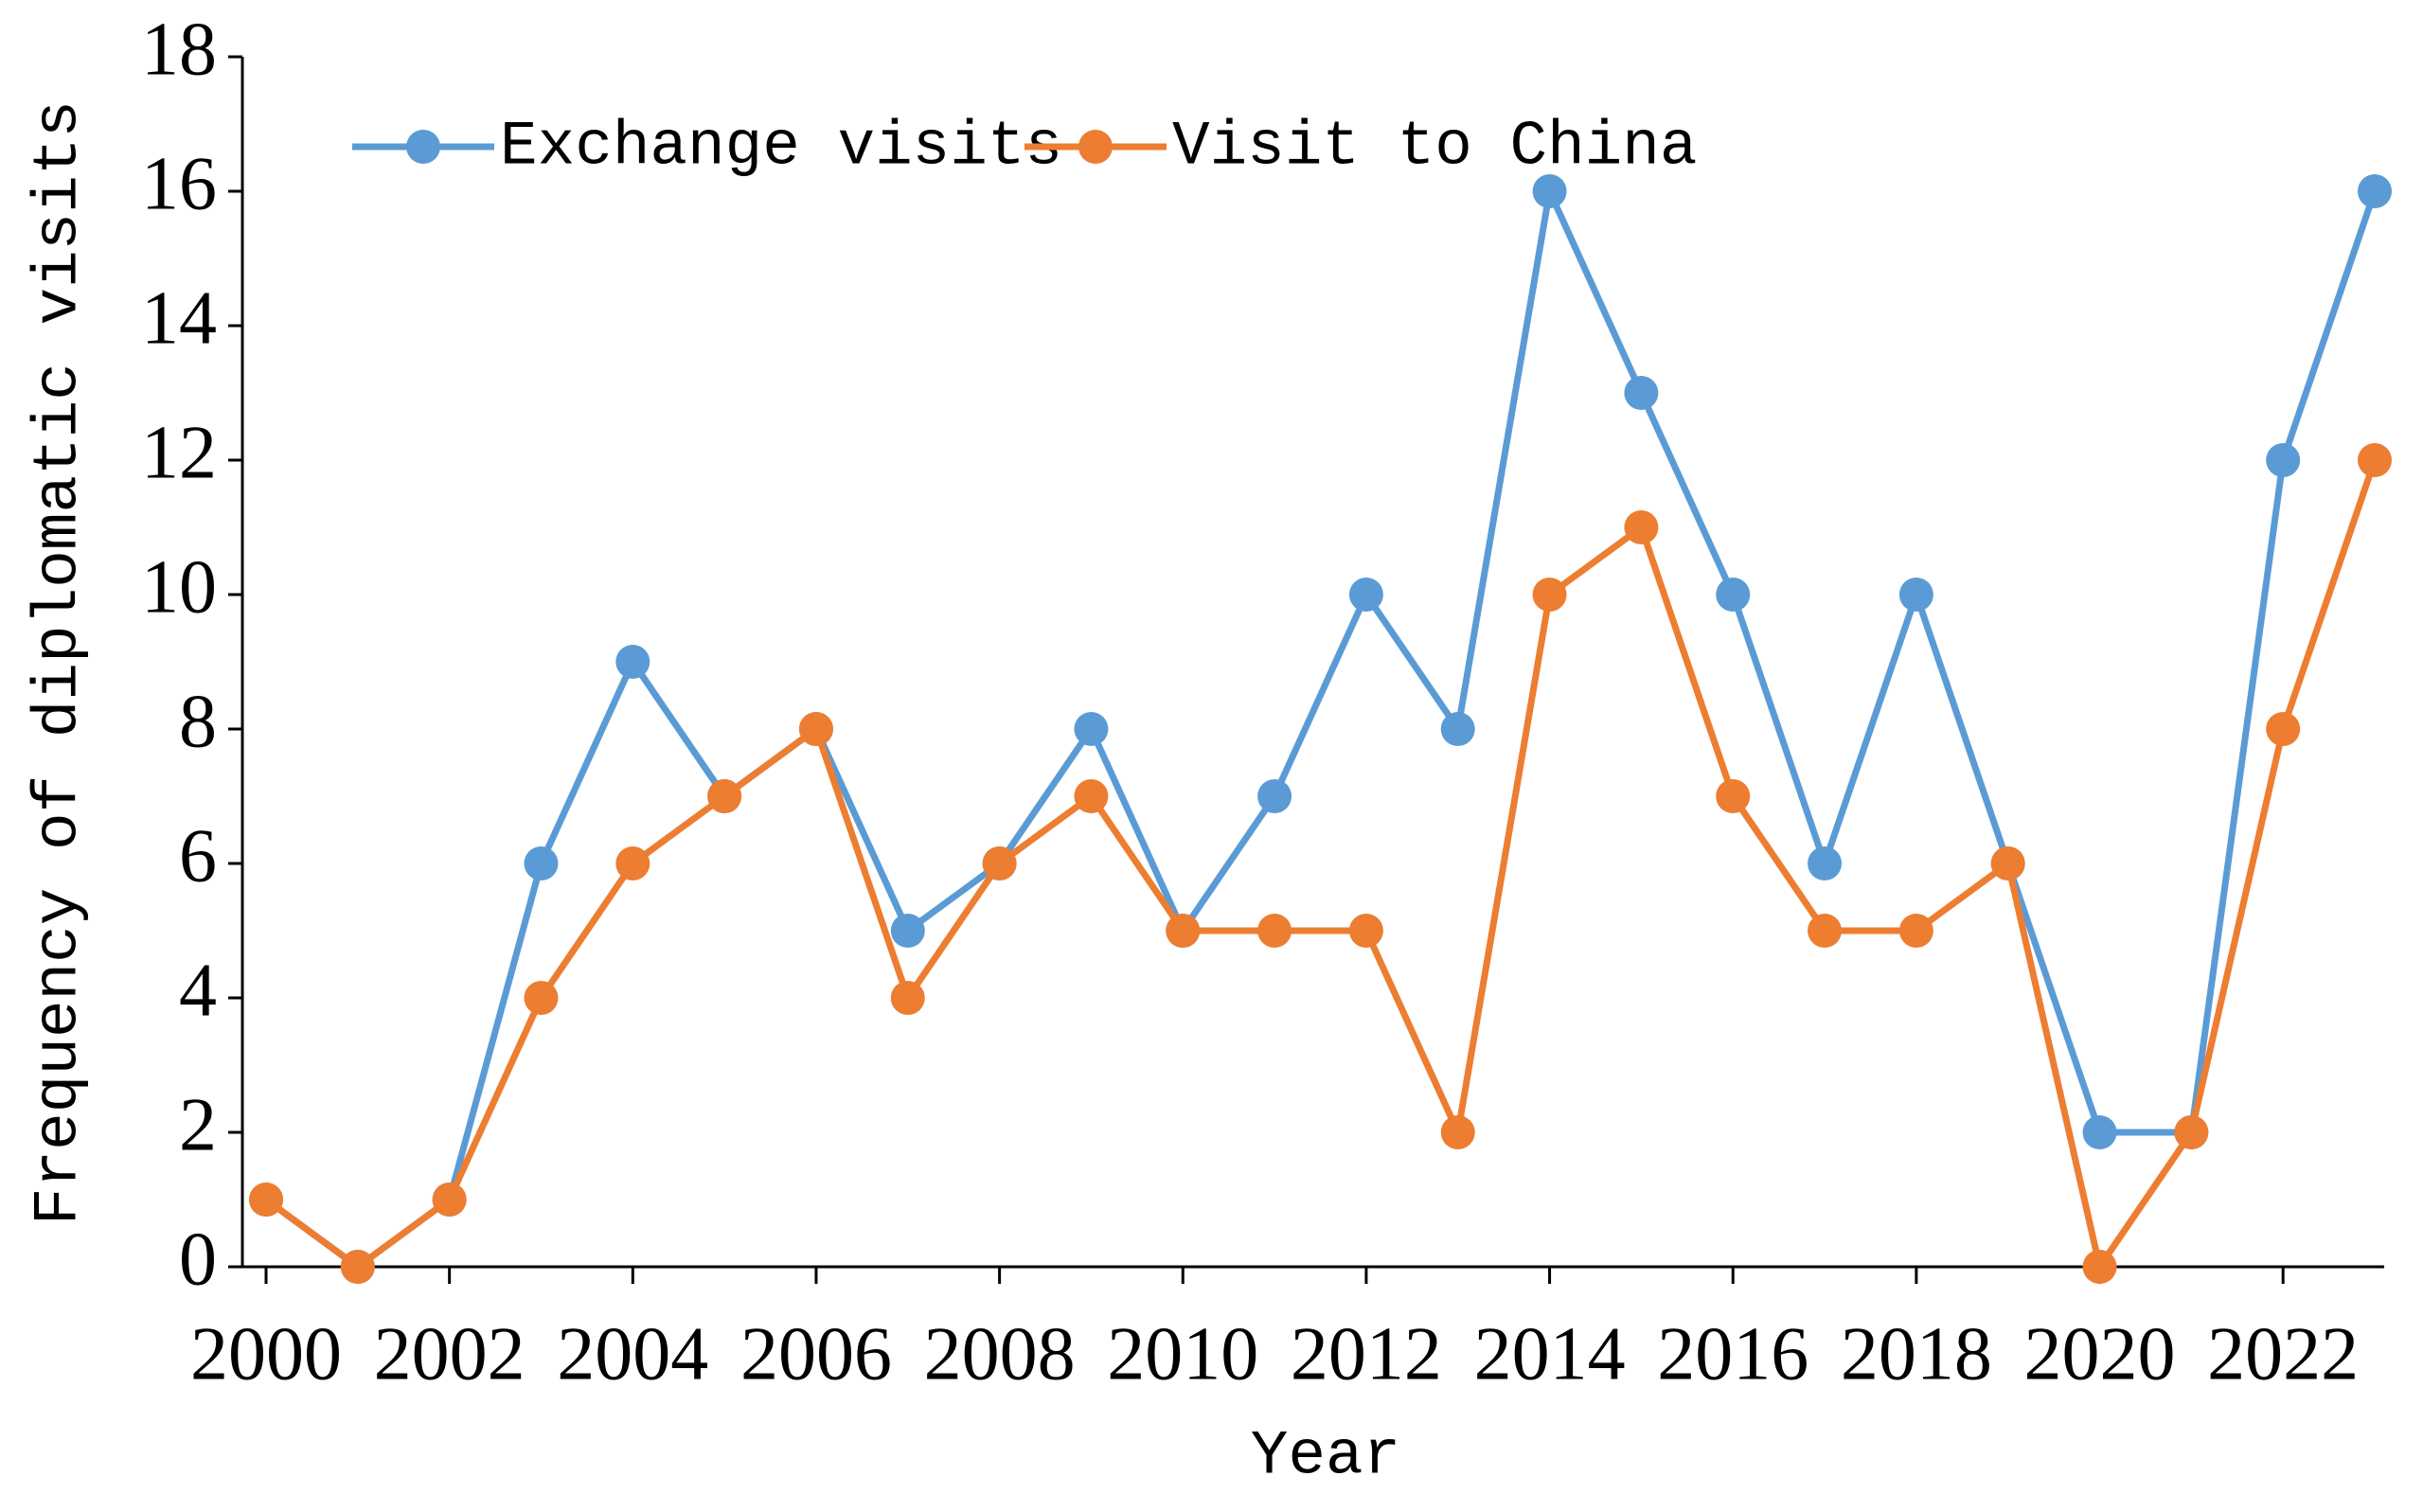  I want to click on x-tick-label: 2006, so click(816, 1354).